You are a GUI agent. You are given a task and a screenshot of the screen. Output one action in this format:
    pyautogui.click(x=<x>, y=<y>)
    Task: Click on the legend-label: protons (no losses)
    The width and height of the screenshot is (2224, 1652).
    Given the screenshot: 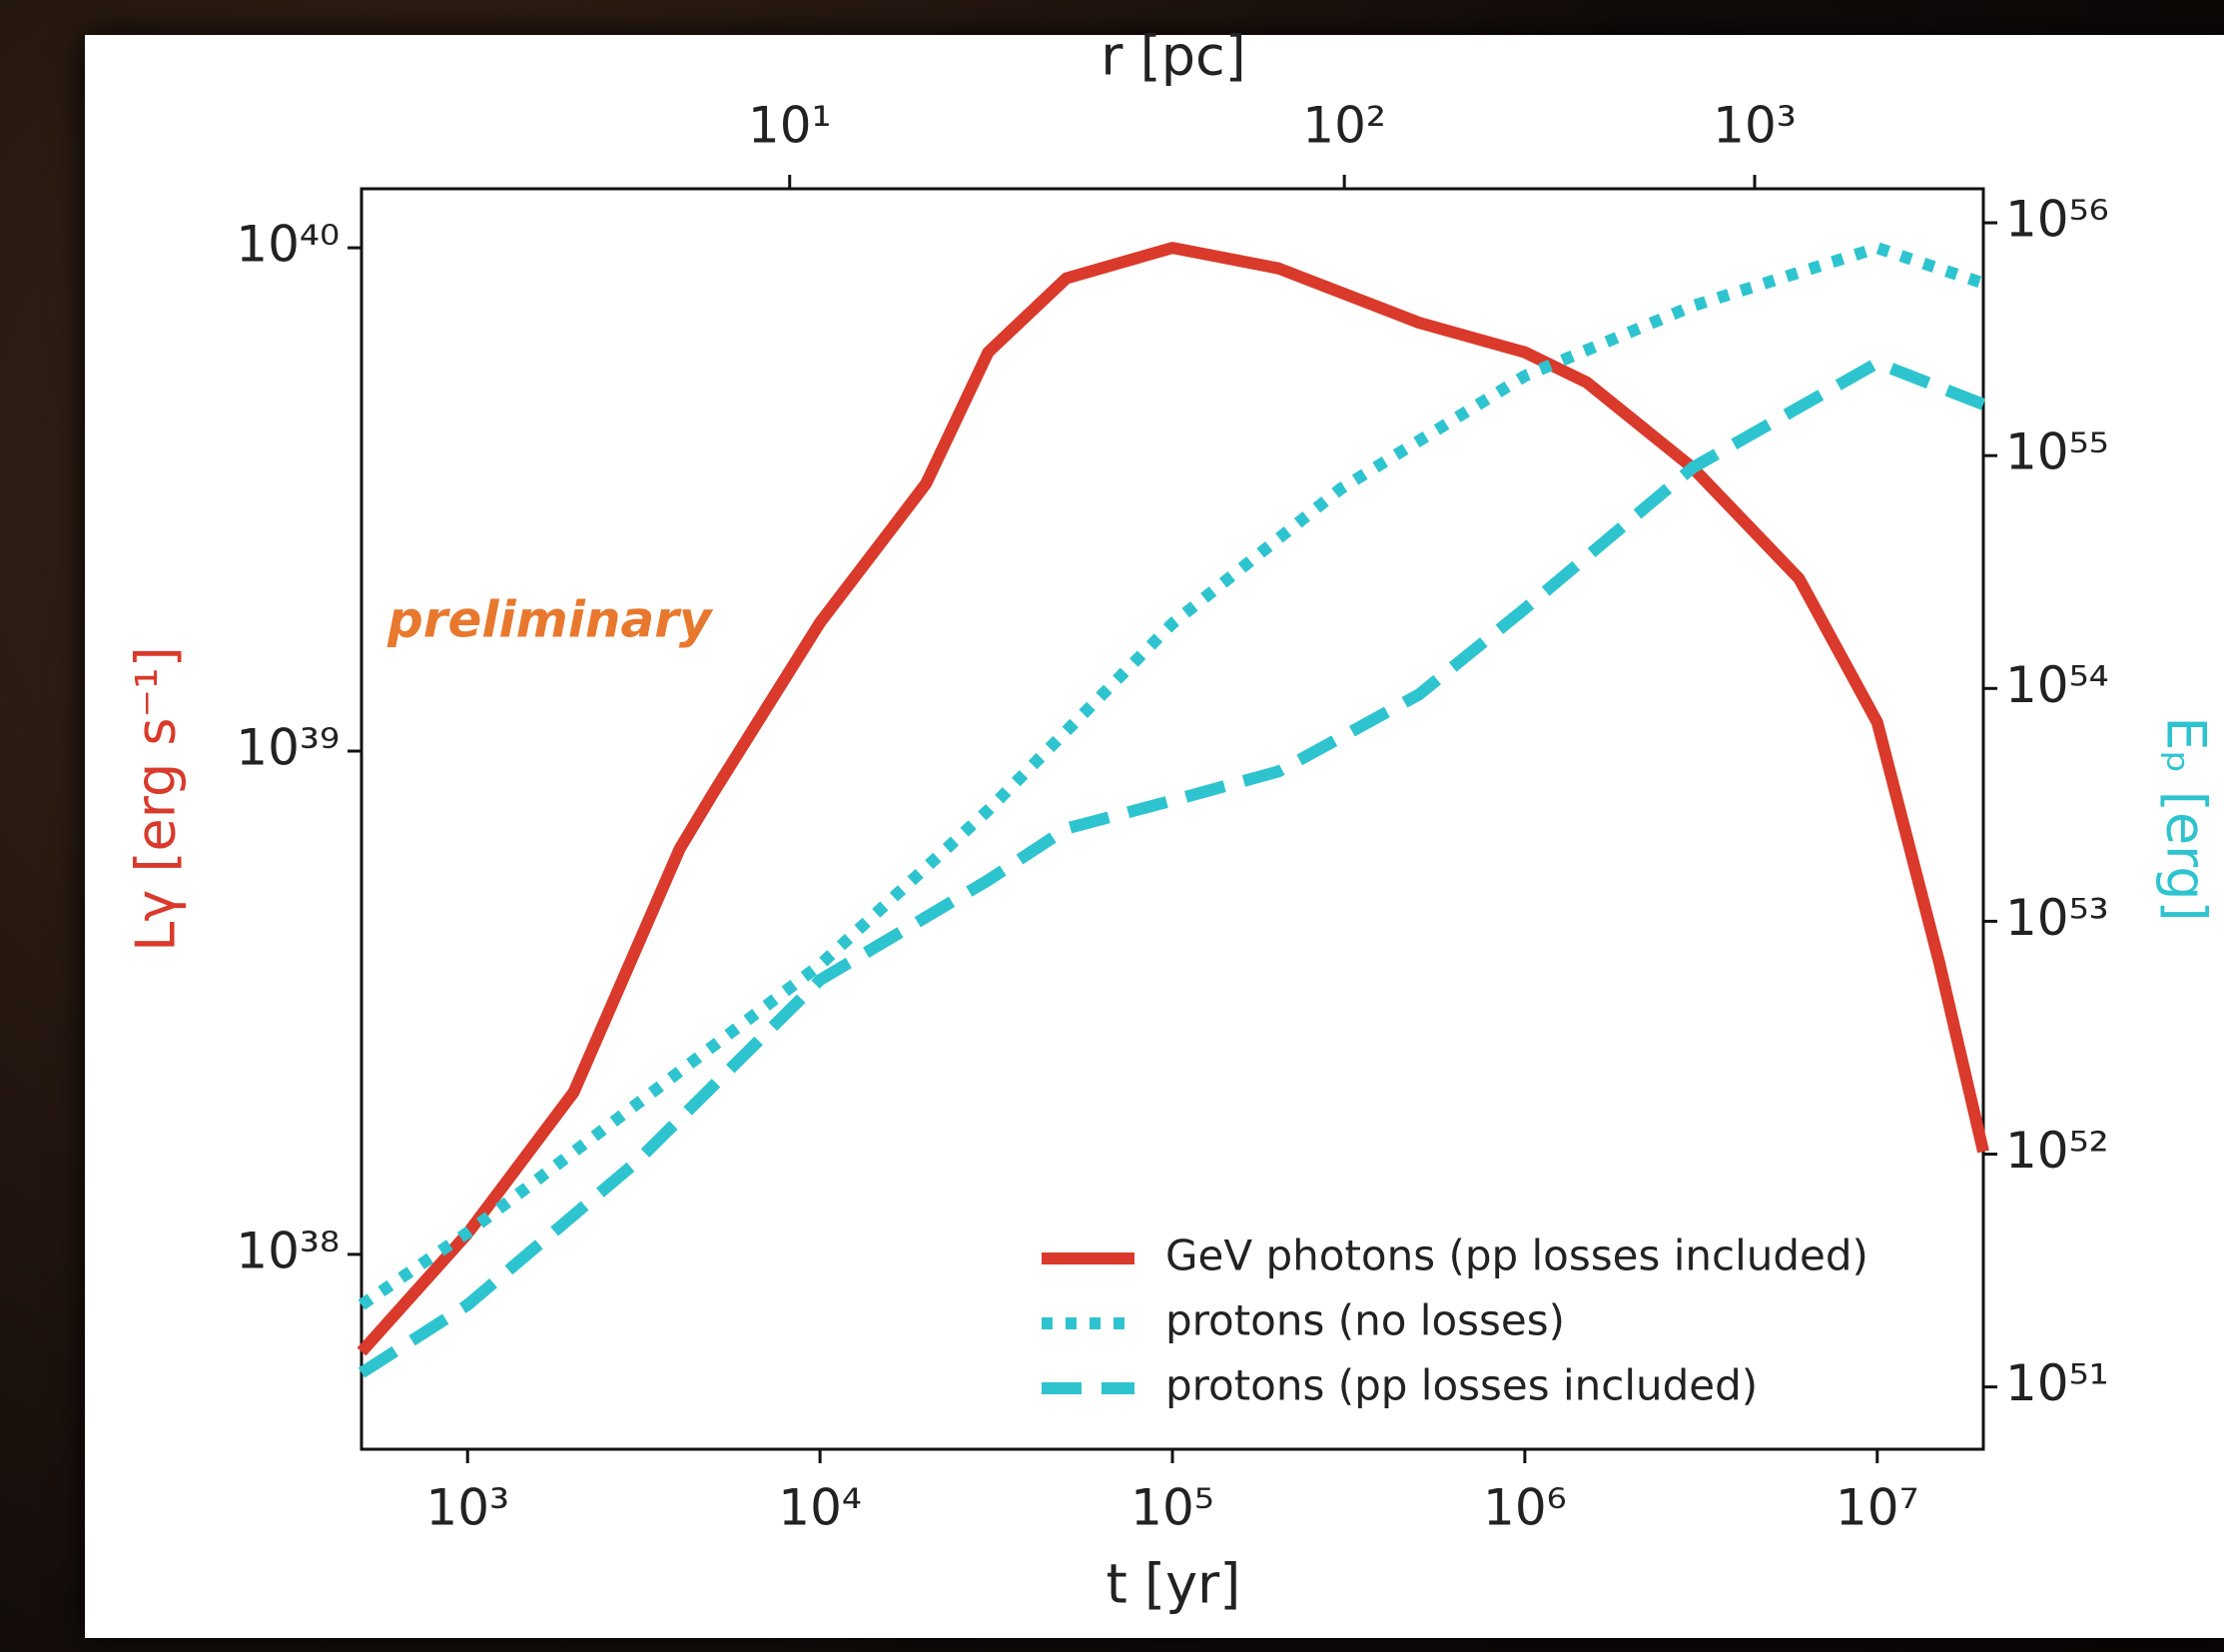 What is the action you would take?
    pyautogui.click(x=1365, y=1320)
    